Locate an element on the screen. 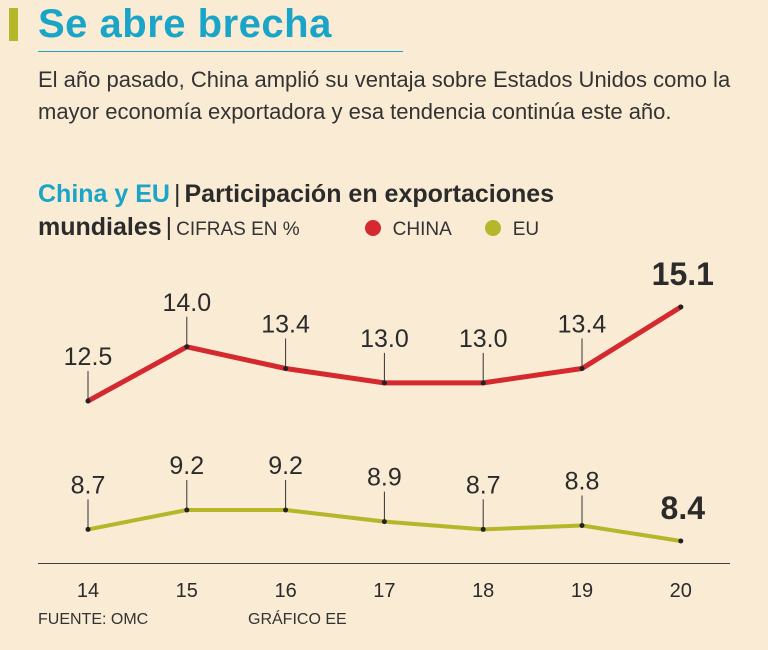  title-underline is located at coordinates (220, 51).